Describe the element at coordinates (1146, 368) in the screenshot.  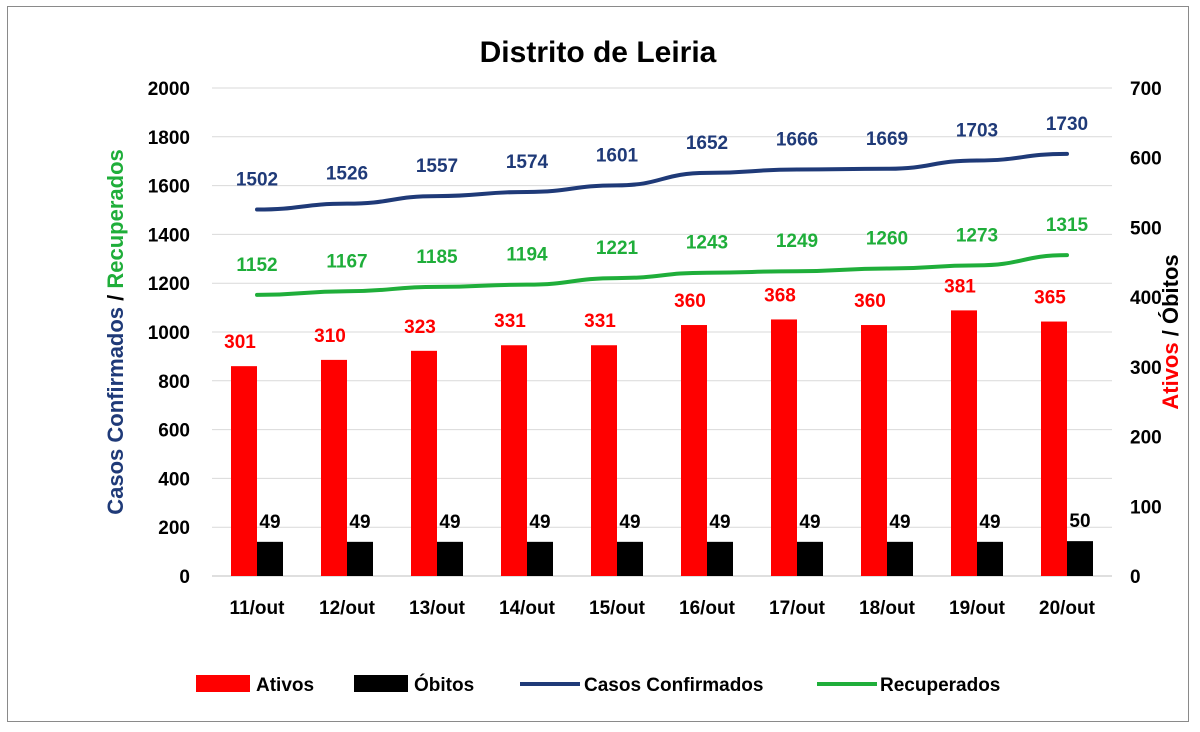
I see `right-axis-tick-label: 300` at that location.